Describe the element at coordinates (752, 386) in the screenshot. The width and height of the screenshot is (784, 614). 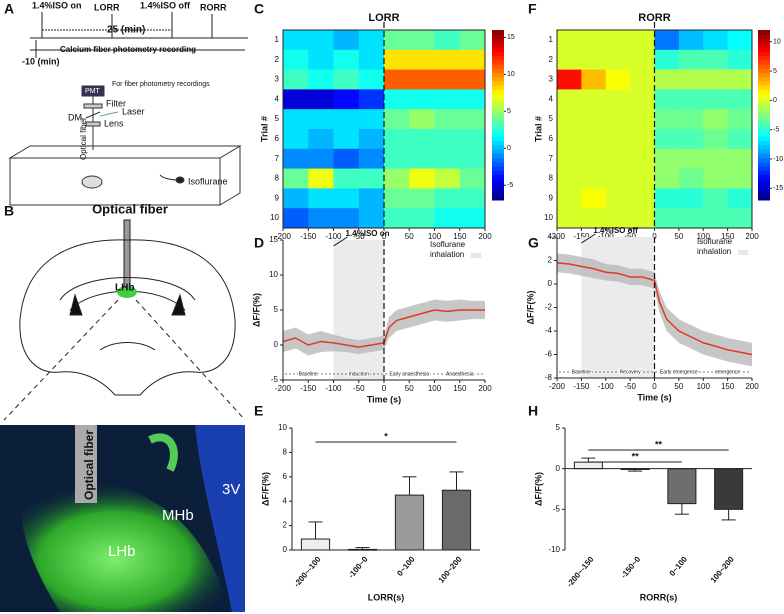
I see `x-tick-label: 200` at that location.